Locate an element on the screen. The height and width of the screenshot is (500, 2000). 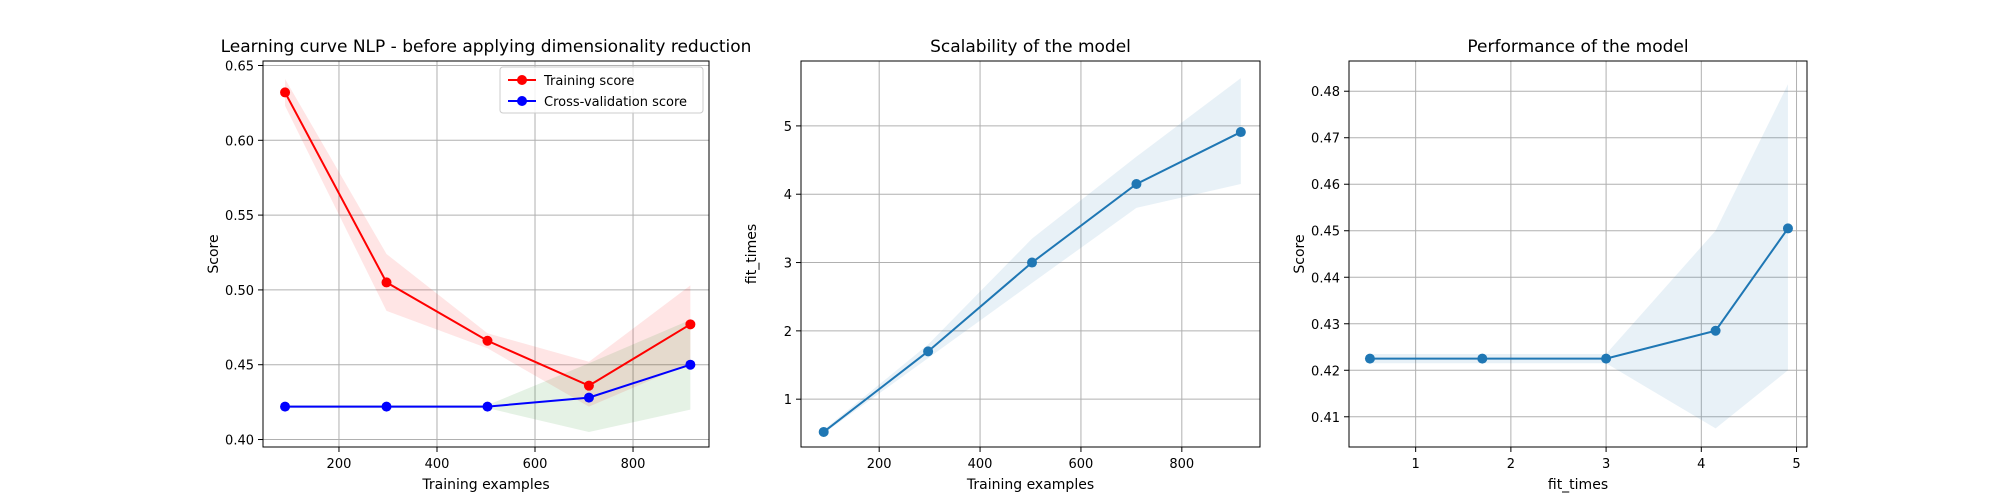
y-tick-label: 2 is located at coordinates (788, 332).